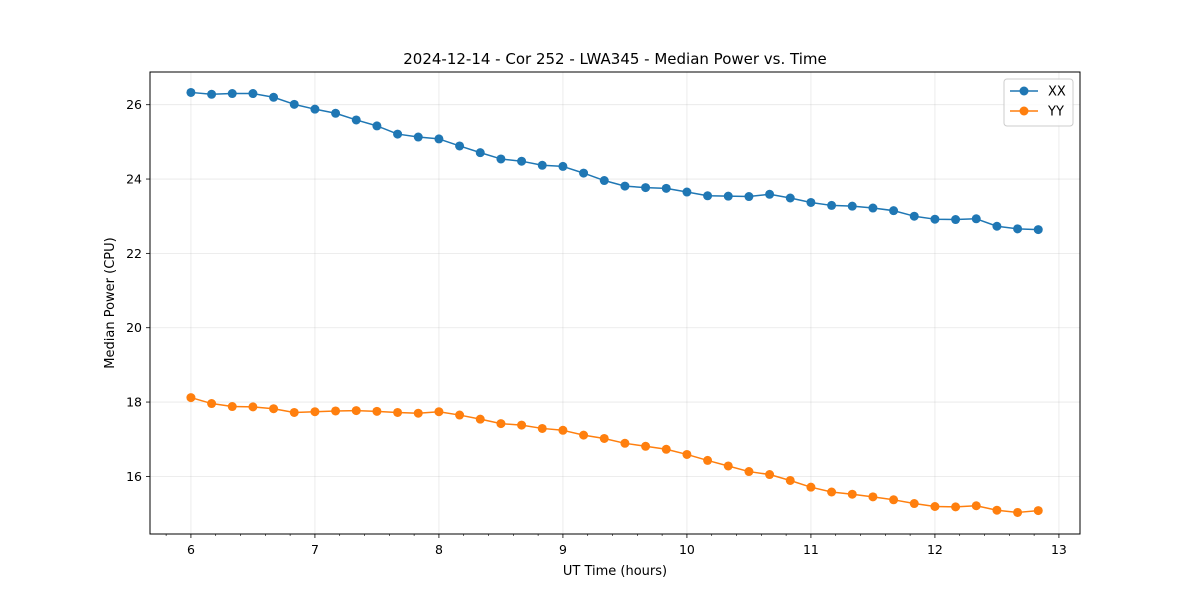 This screenshot has height=600, width=1200. Describe the element at coordinates (935, 549) in the screenshot. I see `x-tick-label: 12` at that location.